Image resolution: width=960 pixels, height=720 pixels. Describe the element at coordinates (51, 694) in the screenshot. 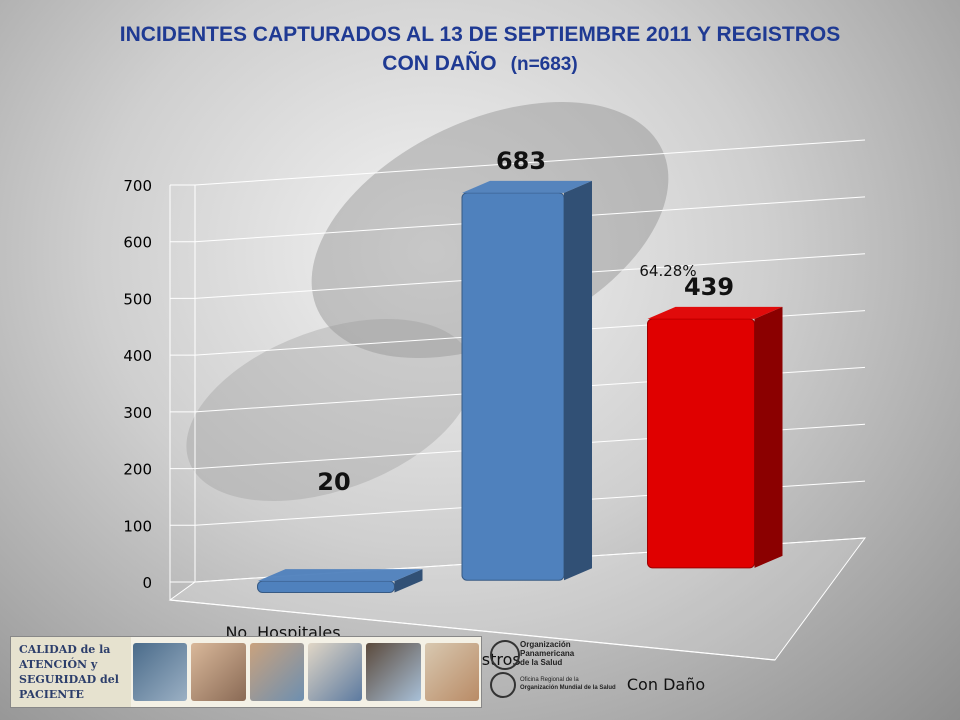

I see `logo-line-4: PACIENTE` at that location.